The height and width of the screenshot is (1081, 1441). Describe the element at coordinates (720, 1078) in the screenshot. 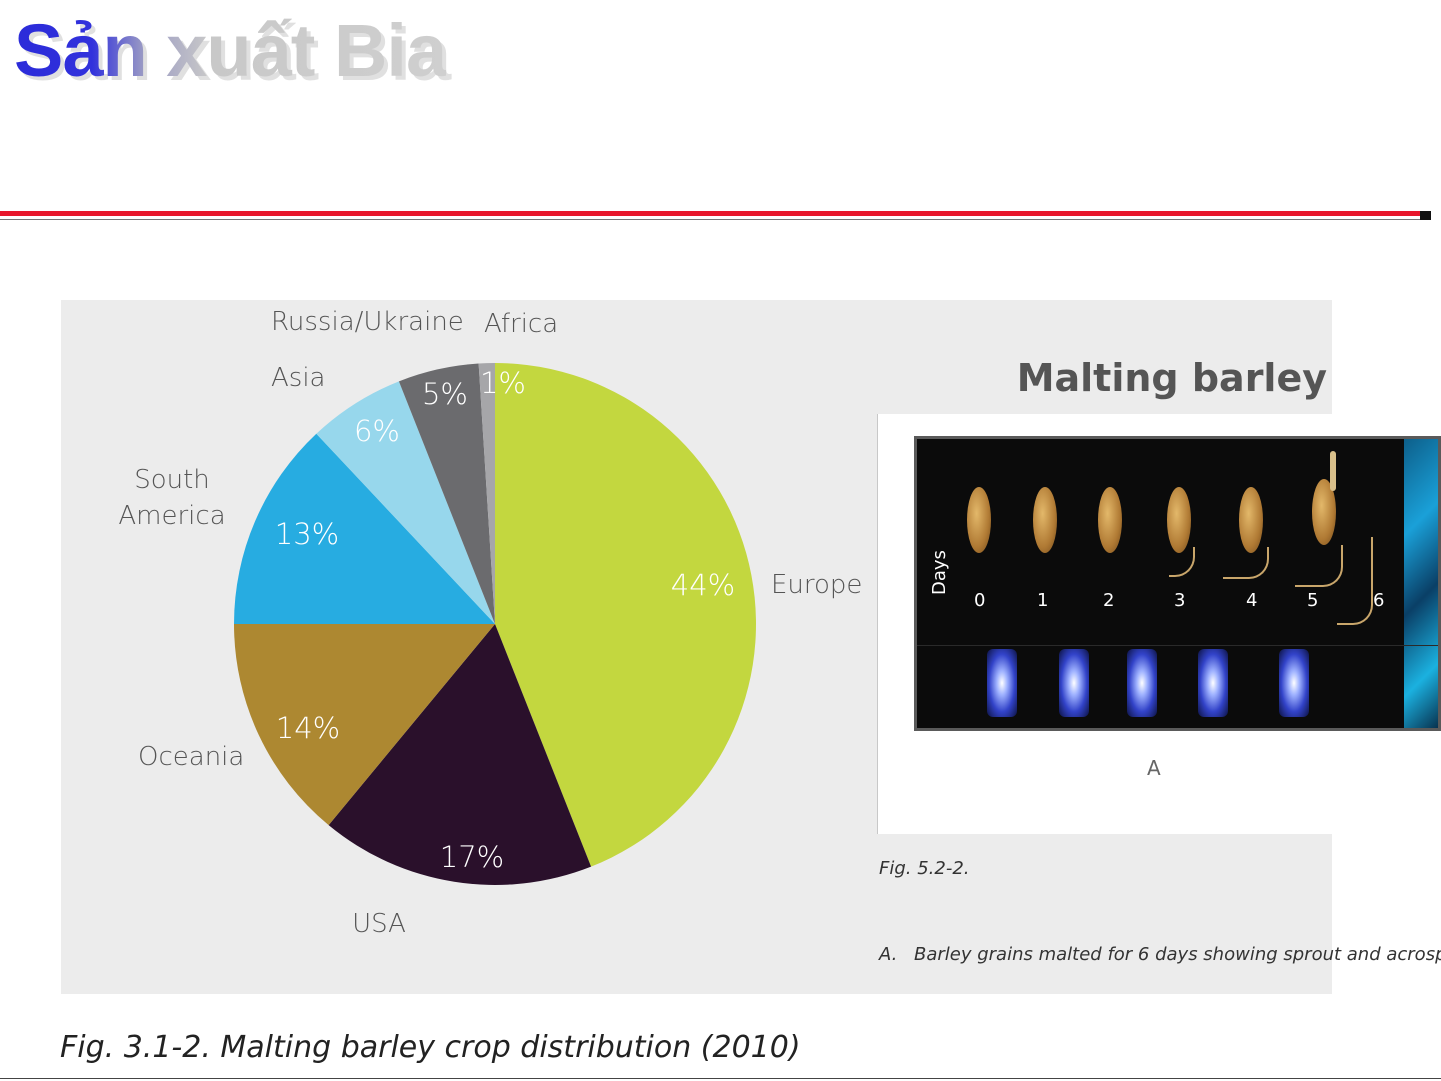

I see `footer-divider` at that location.